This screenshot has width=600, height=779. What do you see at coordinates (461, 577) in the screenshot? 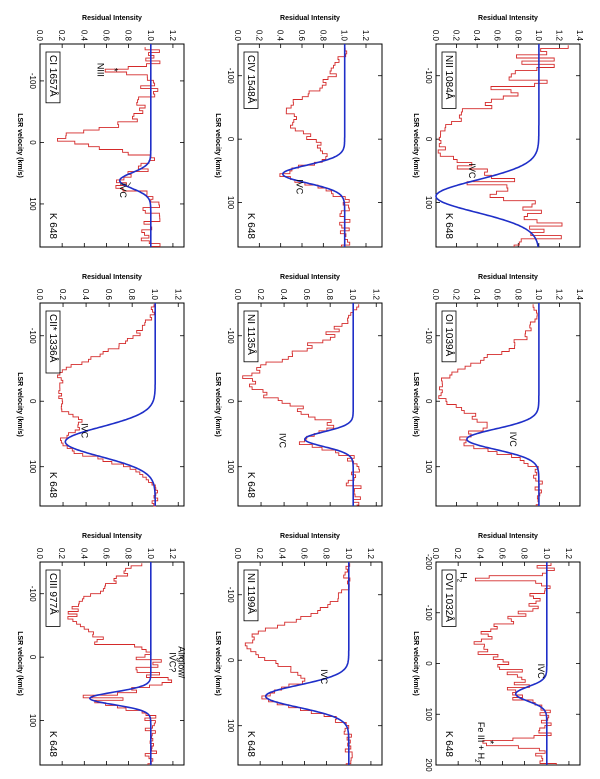
I see `annotation-label: H2` at bounding box center [461, 577].